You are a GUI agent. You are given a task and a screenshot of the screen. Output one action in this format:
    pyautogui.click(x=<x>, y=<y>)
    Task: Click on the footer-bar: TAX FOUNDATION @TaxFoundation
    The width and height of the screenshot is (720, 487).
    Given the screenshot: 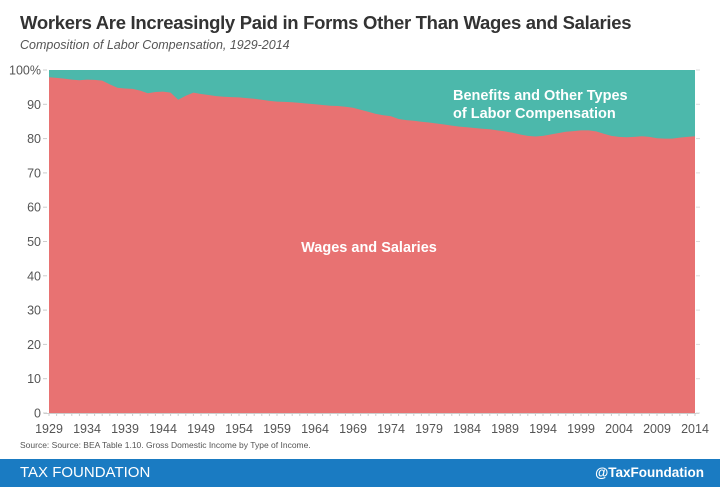 What is the action you would take?
    pyautogui.click(x=360, y=473)
    